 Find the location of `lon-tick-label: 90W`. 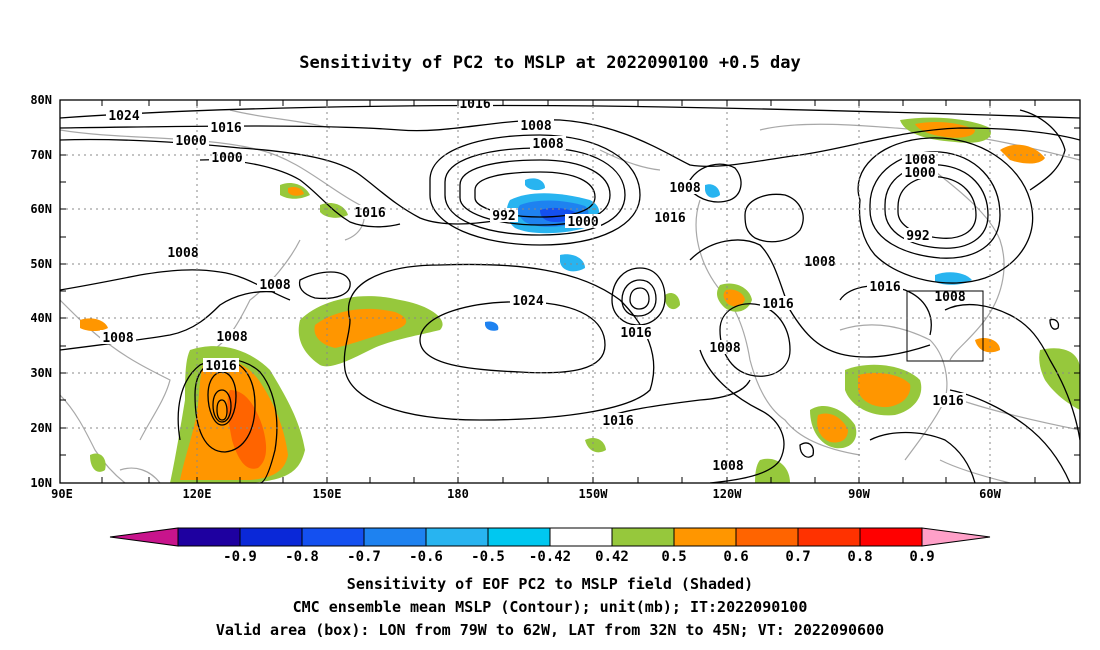

lon-tick-label: 90W is located at coordinates (859, 494).